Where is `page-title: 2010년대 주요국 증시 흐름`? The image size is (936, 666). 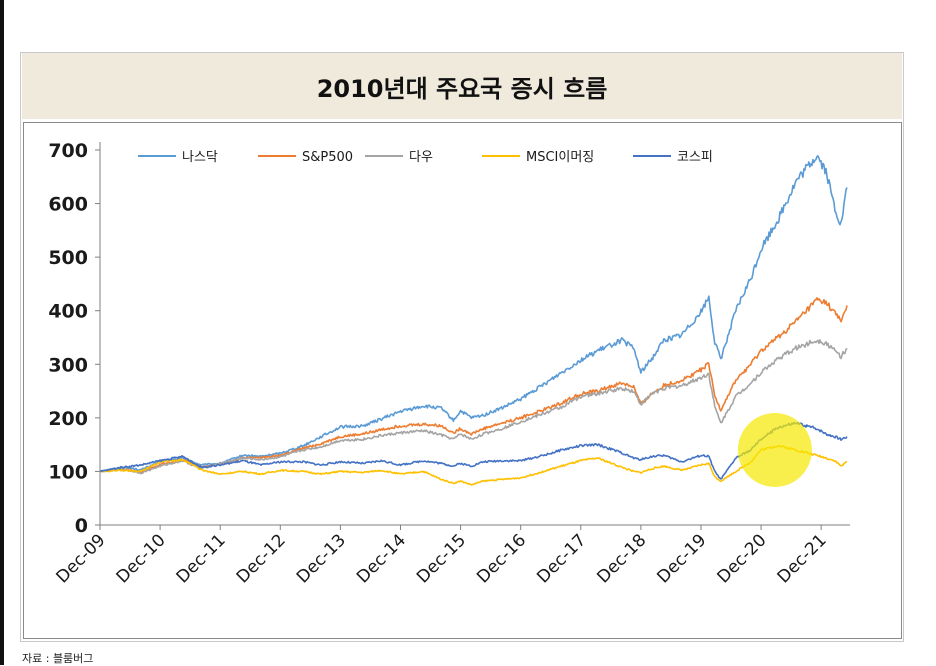
page-title: 2010년대 주요국 증시 흐름 is located at coordinates (462, 88).